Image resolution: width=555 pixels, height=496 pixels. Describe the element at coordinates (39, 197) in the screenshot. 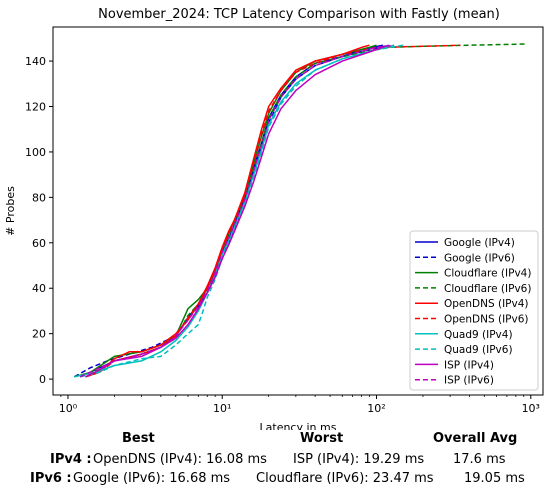

I see `y-tick-label: 80` at that location.